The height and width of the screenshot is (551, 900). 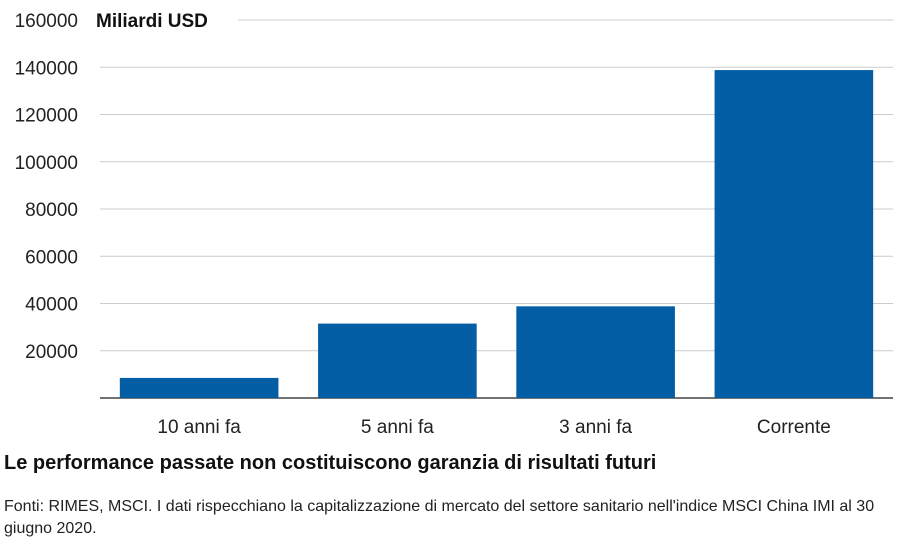 What do you see at coordinates (595, 427) in the screenshot?
I see `x-tick-label: 3 anni fa` at bounding box center [595, 427].